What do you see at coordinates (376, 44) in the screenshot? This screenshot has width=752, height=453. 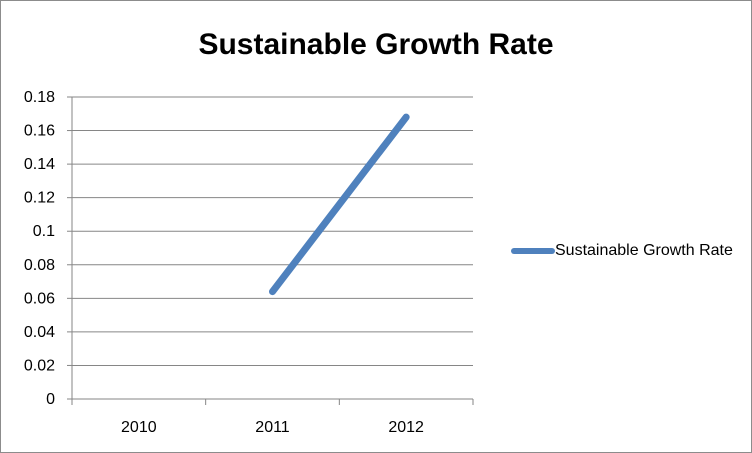 I see `chart-title: Sustainable Growth Rate` at bounding box center [376, 44].